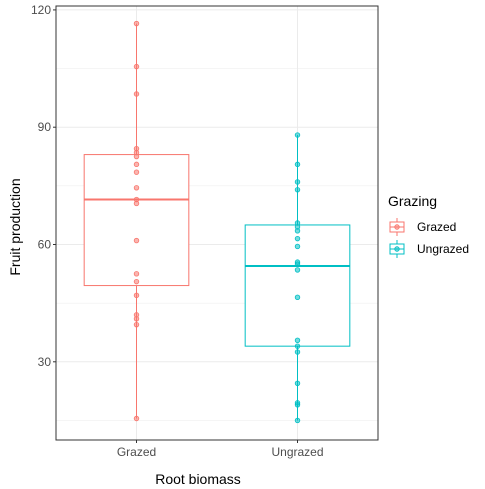  I want to click on y-tick-label: 90, so click(45, 127).